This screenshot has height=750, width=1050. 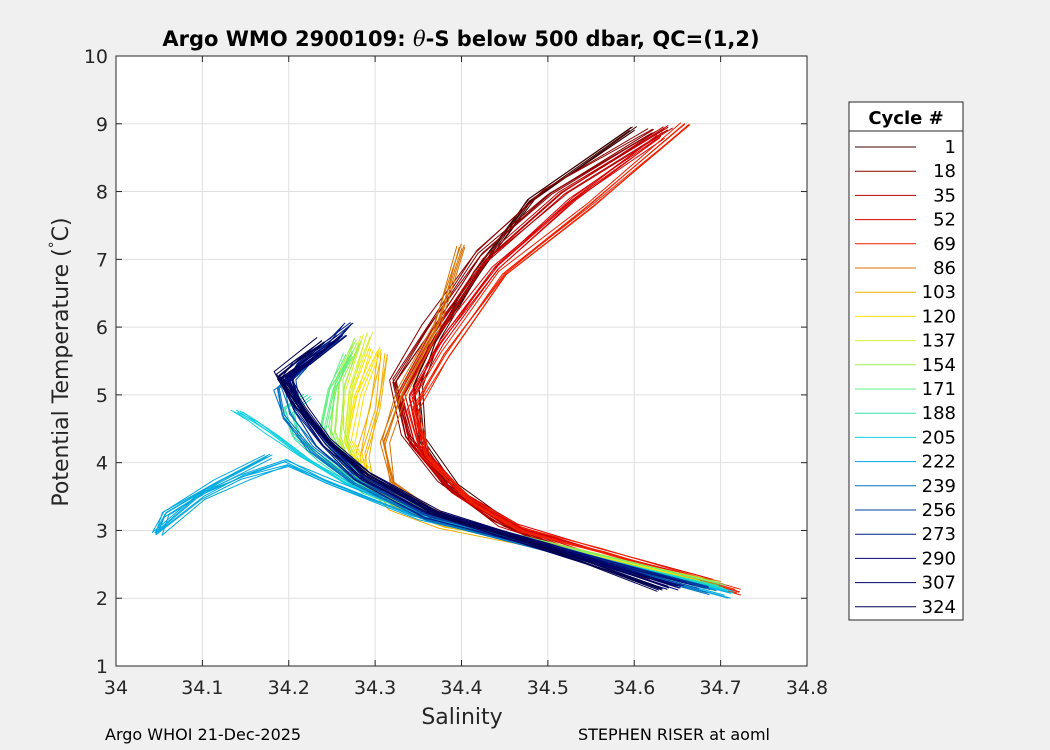 I want to click on x-tick-label: 34.3, so click(x=375, y=688).